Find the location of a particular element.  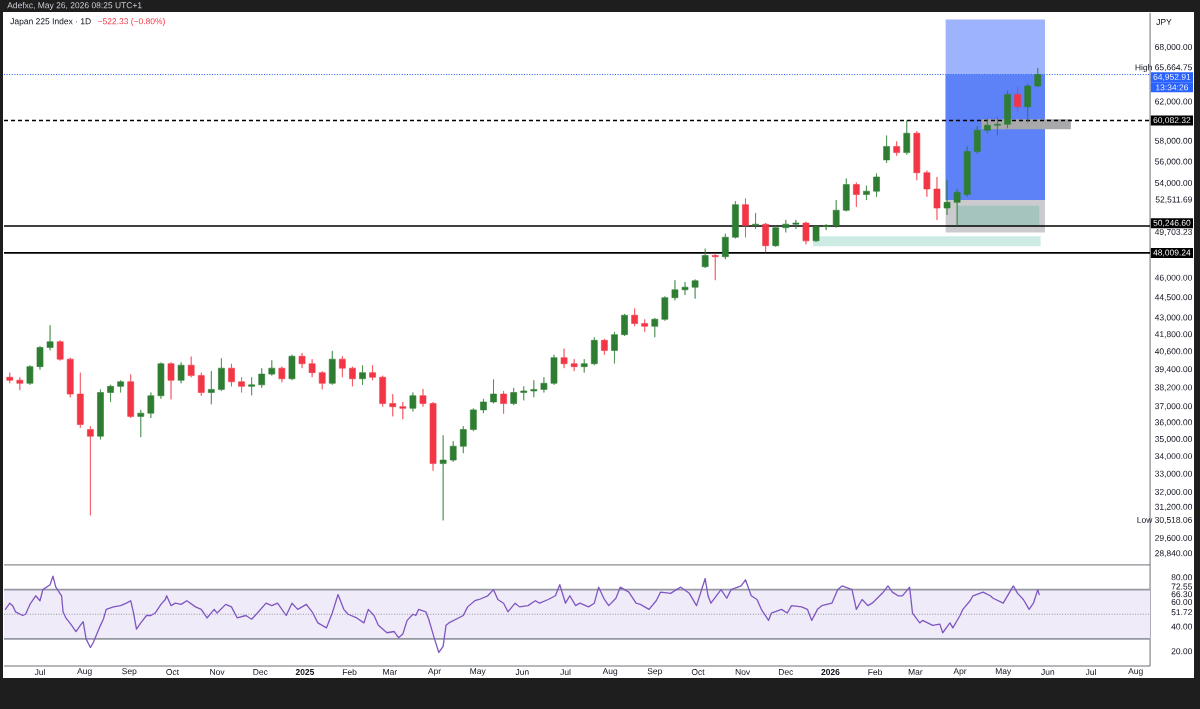

x-tick-label: Dec is located at coordinates (260, 672).